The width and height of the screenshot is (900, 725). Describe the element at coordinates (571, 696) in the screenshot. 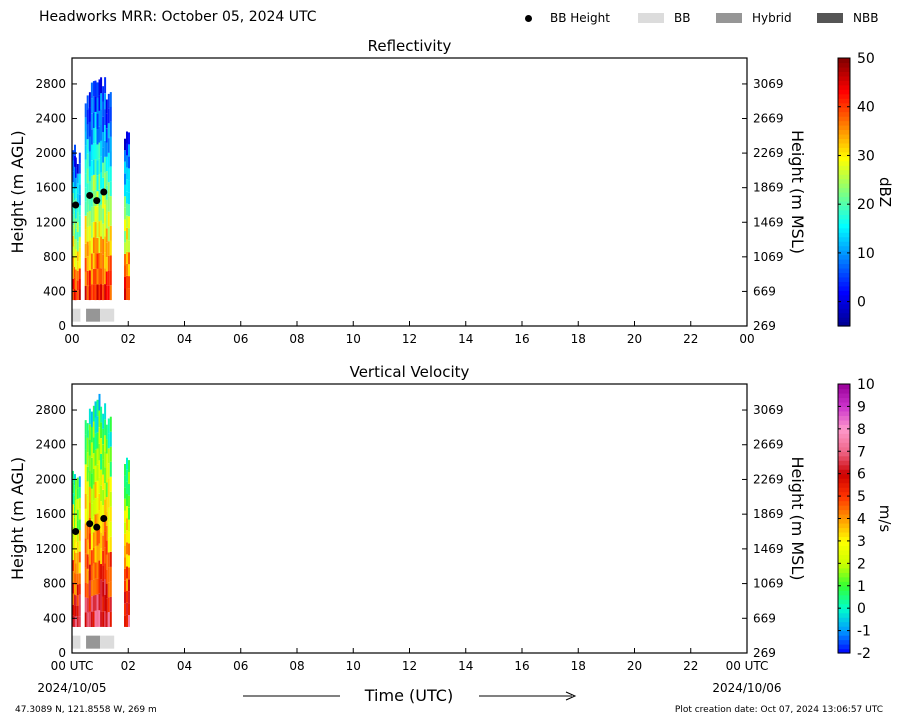

I see `time-axis-arrow-icon` at that location.